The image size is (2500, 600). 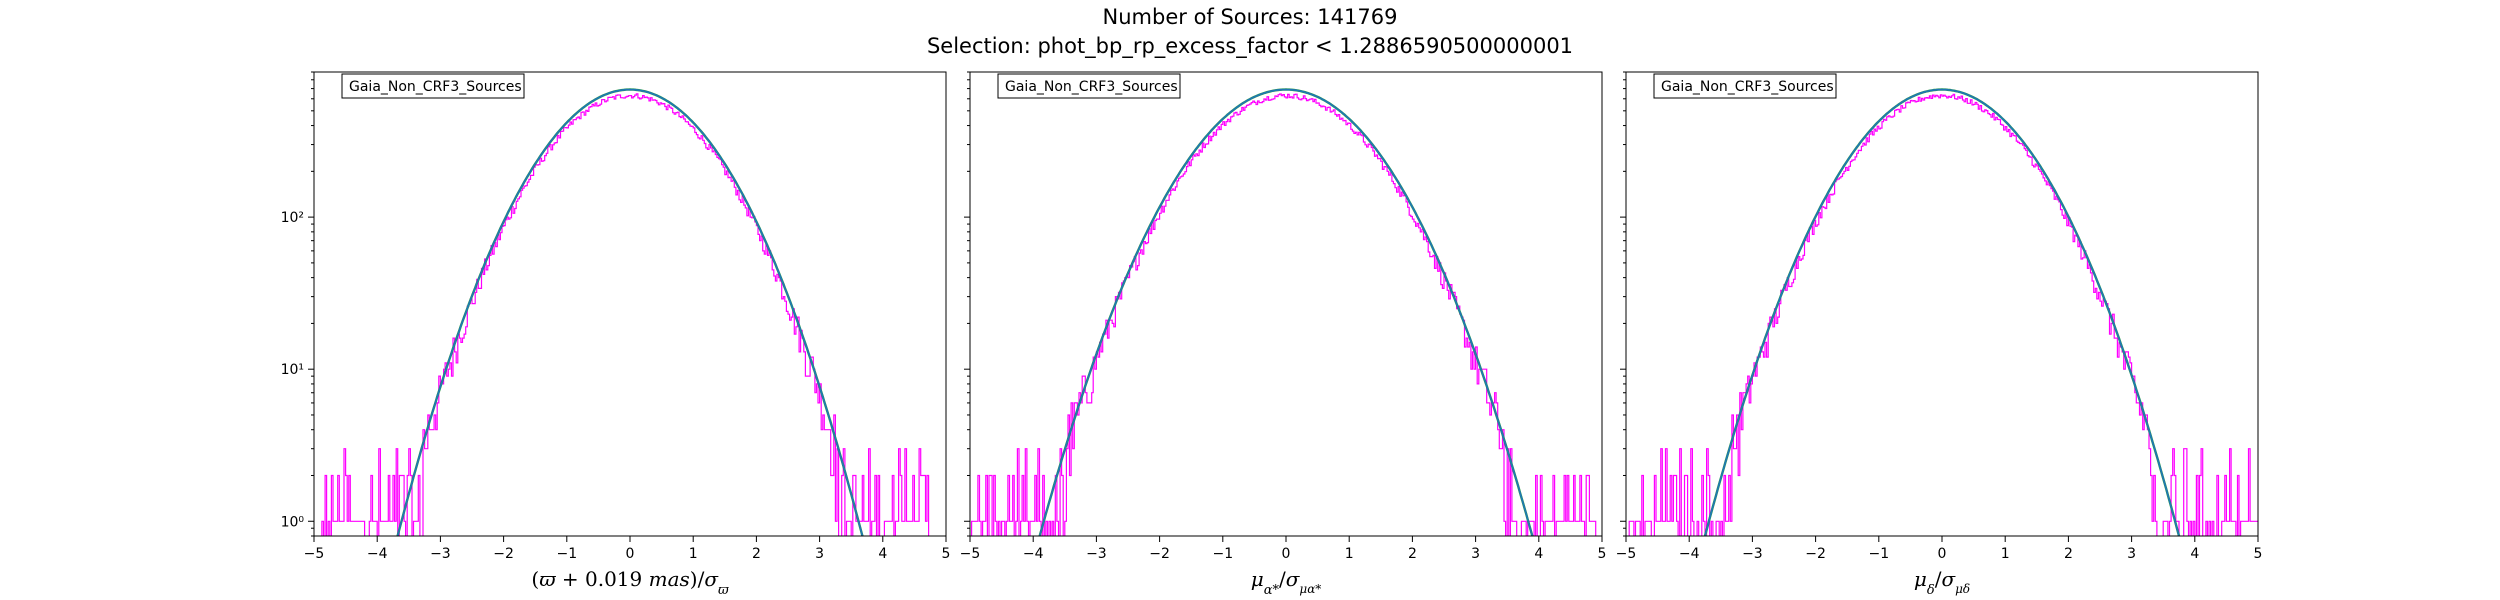 What do you see at coordinates (292, 370) in the screenshot?
I see `y-tick-label: 10¹` at bounding box center [292, 370].